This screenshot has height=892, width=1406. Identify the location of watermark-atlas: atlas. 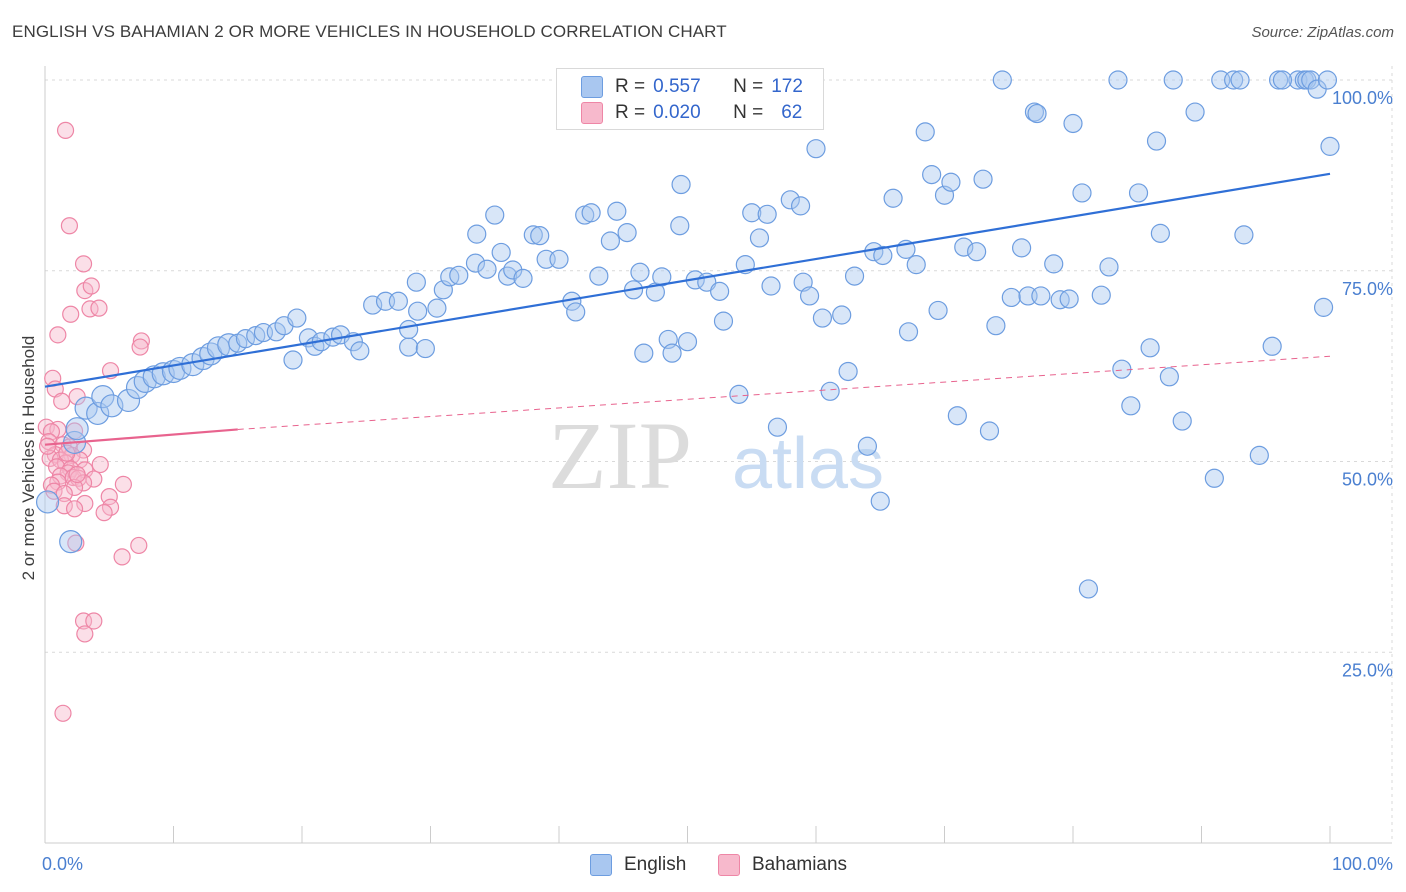
(808, 464).